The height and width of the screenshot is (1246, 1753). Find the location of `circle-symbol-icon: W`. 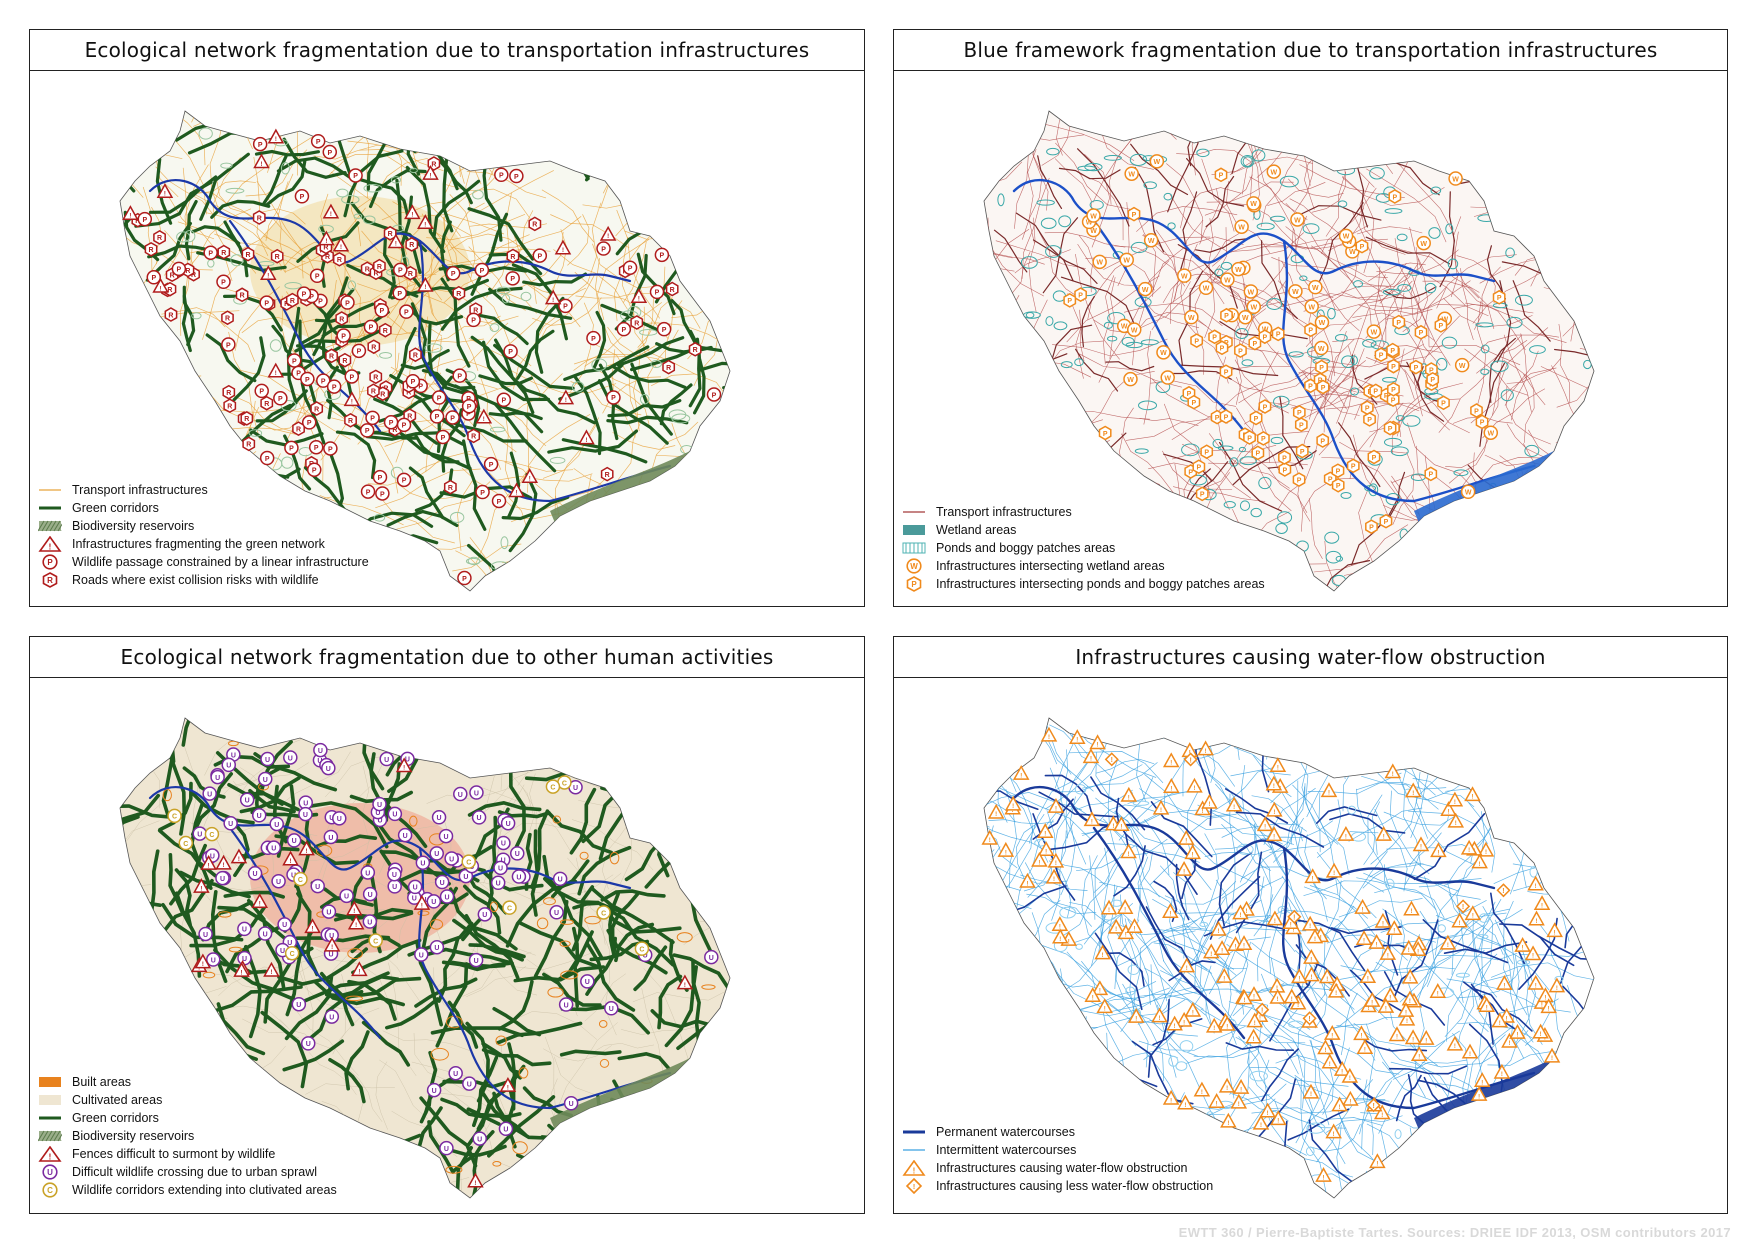

circle-symbol-icon: W is located at coordinates (914, 566).